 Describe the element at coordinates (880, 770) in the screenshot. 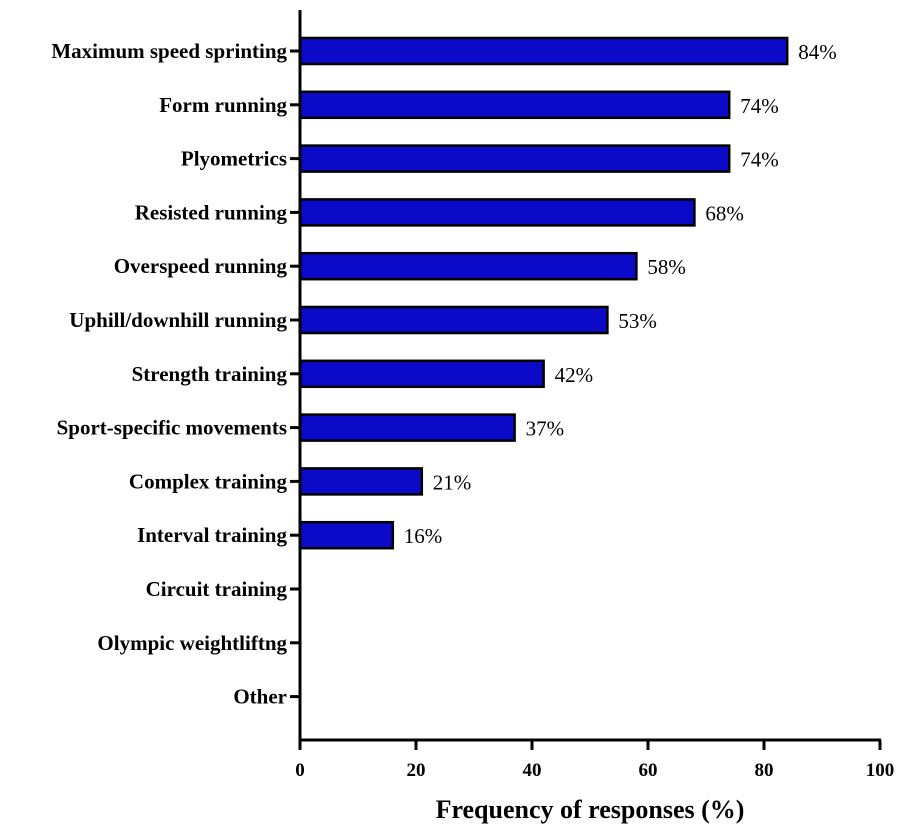

I see `x-tick-label: 100` at that location.